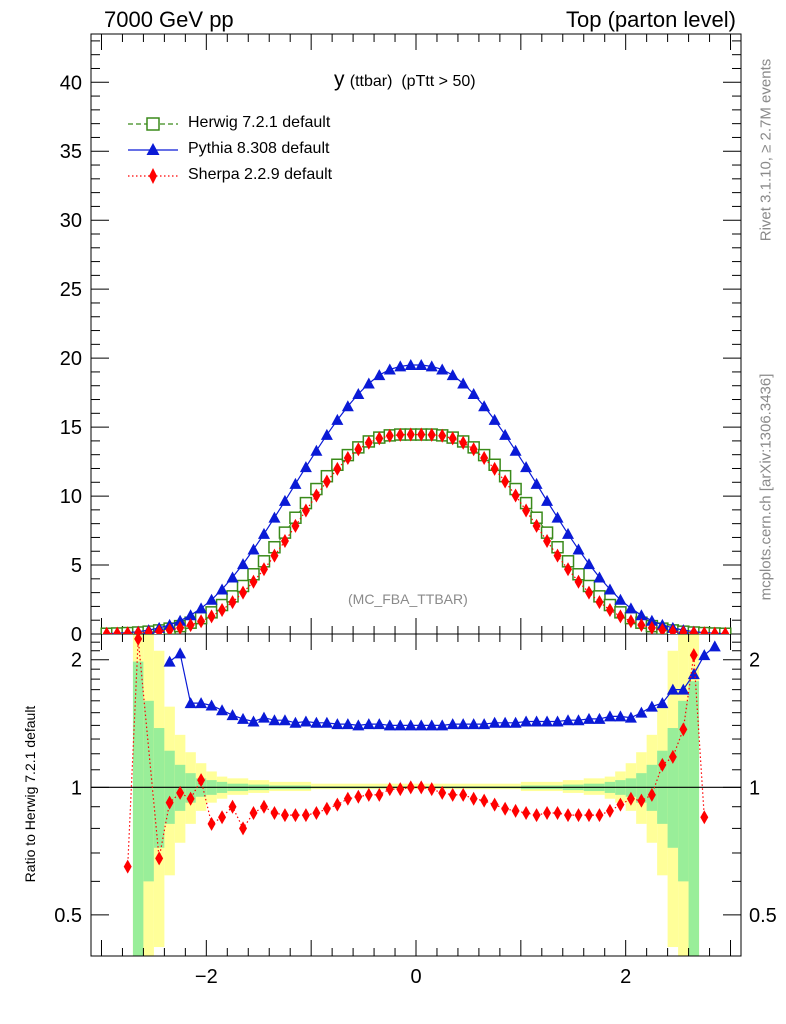  What do you see at coordinates (754, 788) in the screenshot?
I see `y-tick-label-ratio-right: 1` at bounding box center [754, 788].